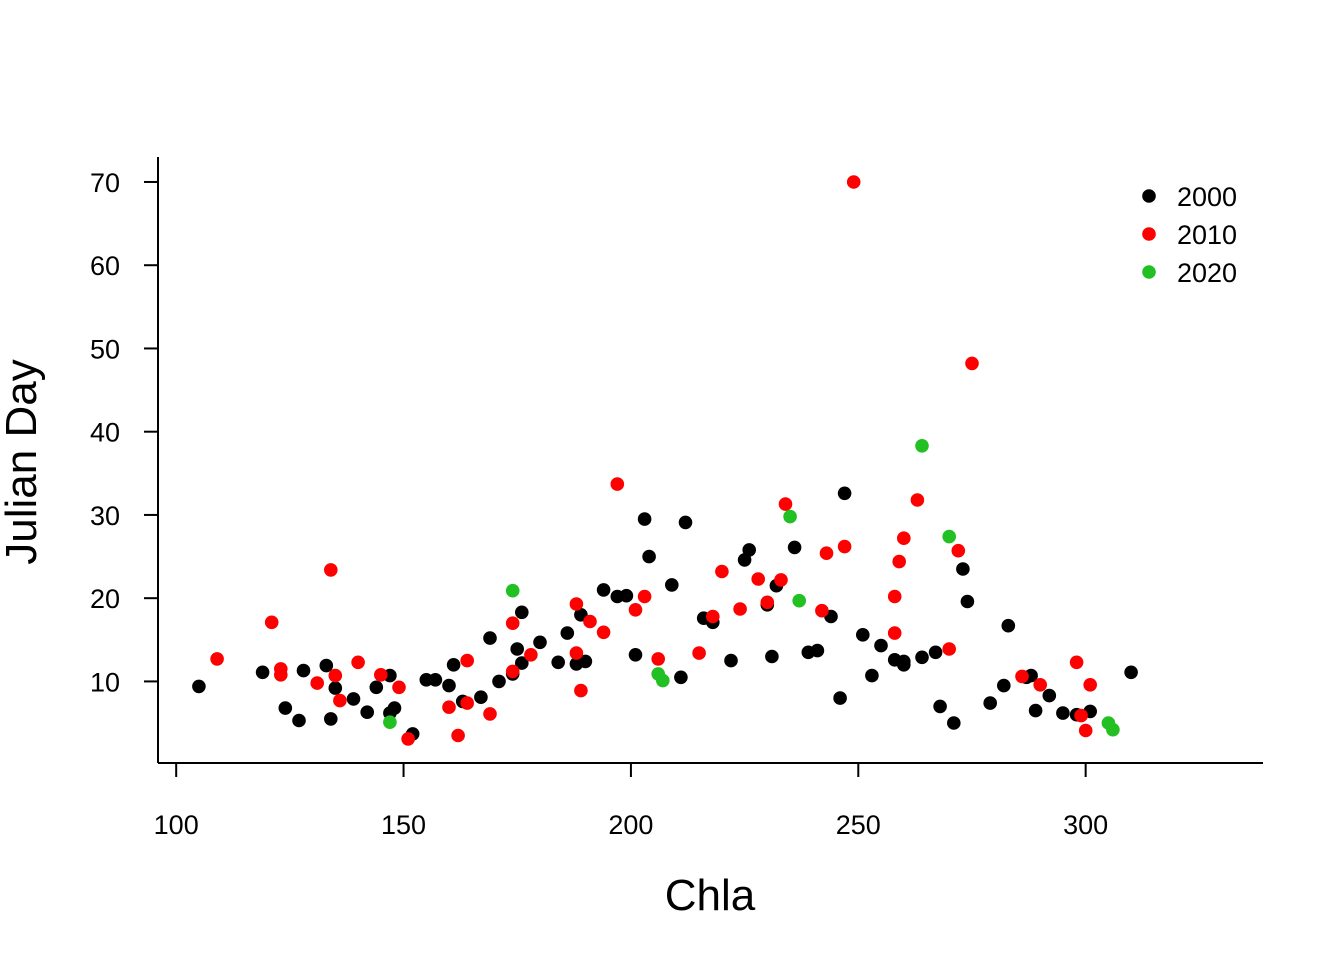 Image resolution: width=1344 pixels, height=960 pixels. Describe the element at coordinates (858, 825) in the screenshot. I see `x-tick-label: 250` at that location.